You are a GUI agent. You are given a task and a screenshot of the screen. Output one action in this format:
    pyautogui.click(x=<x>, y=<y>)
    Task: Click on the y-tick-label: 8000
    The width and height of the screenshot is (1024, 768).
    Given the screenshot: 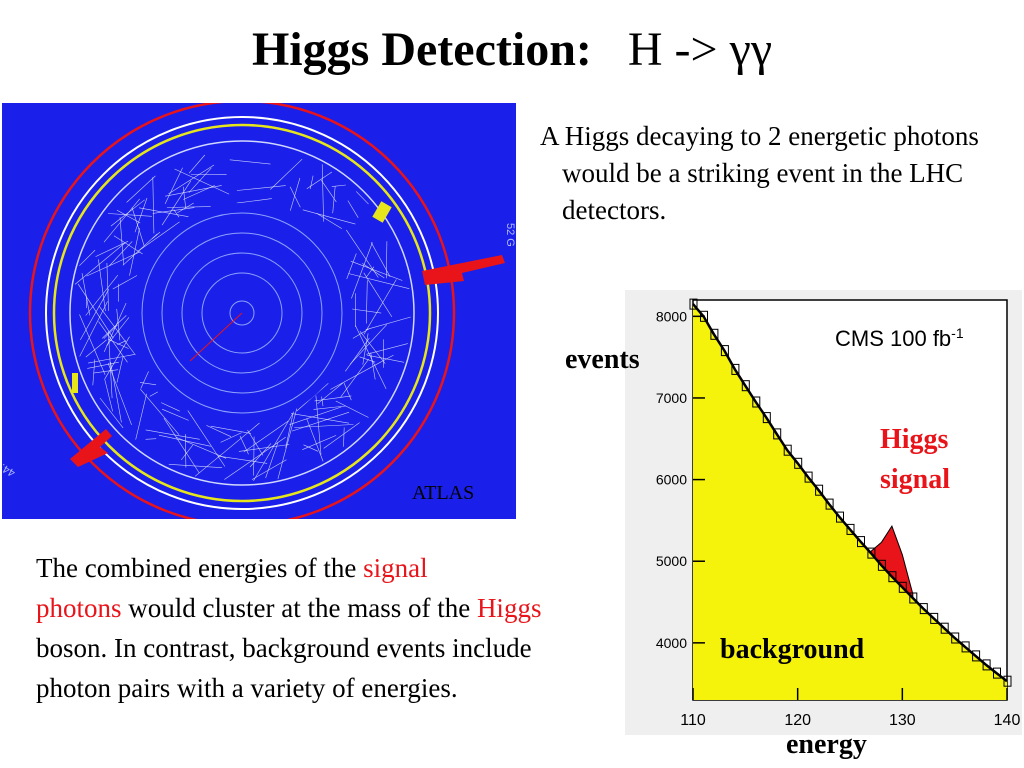 What is the action you would take?
    pyautogui.click(x=671, y=316)
    